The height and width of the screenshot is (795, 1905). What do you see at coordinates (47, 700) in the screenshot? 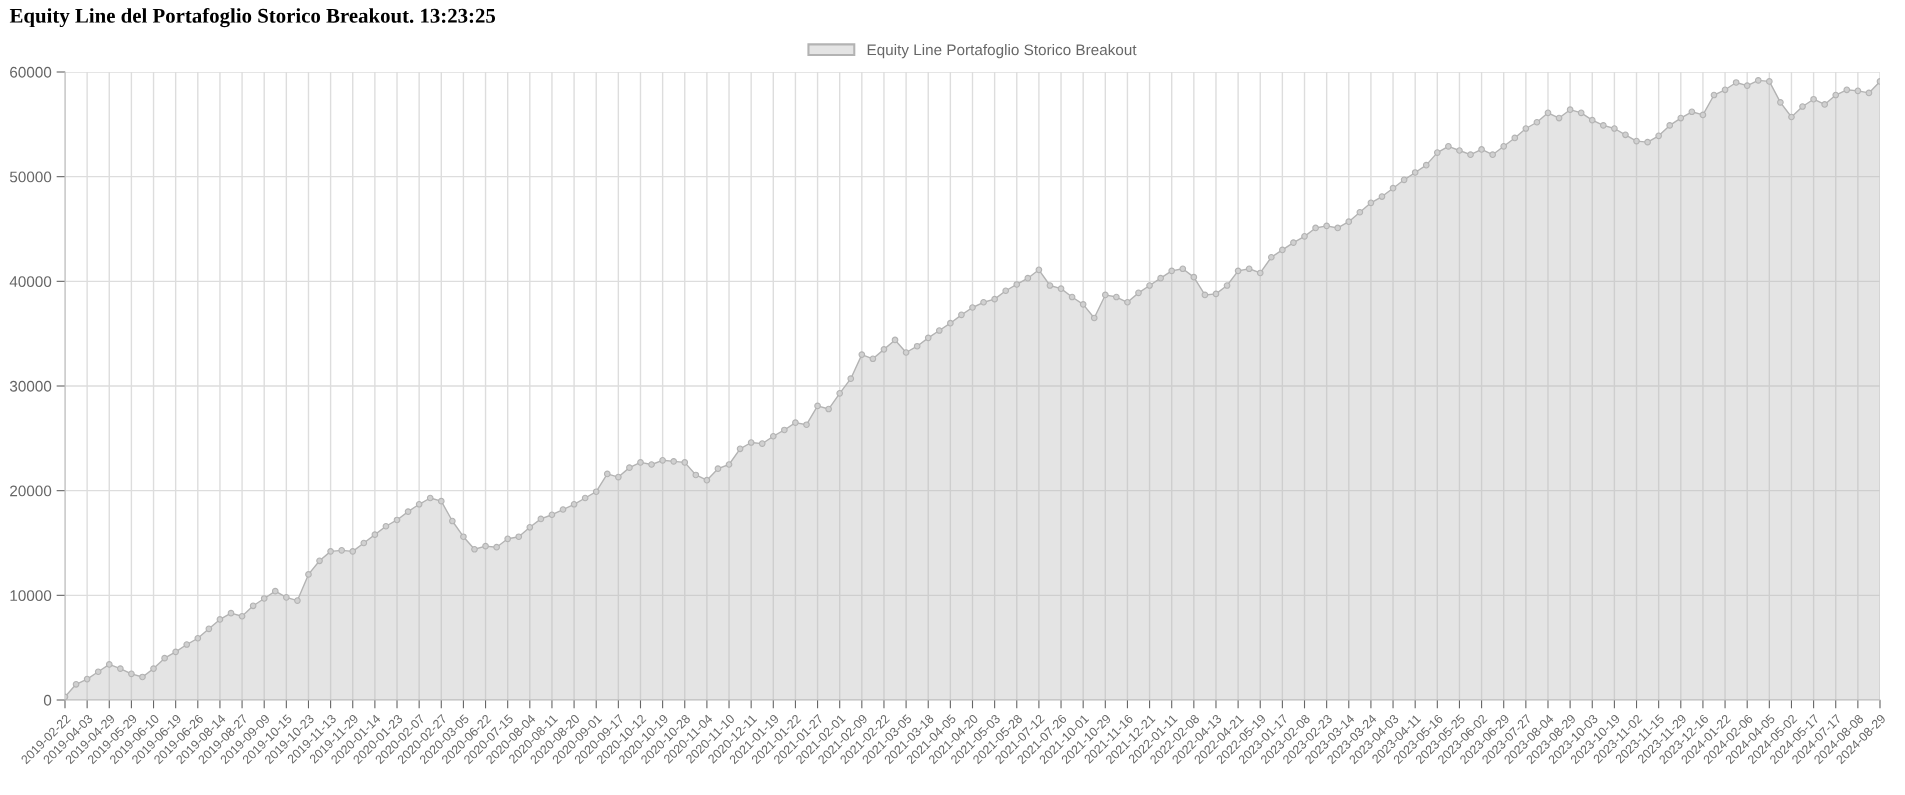
I see `y-tick-label: 0` at bounding box center [47, 700].